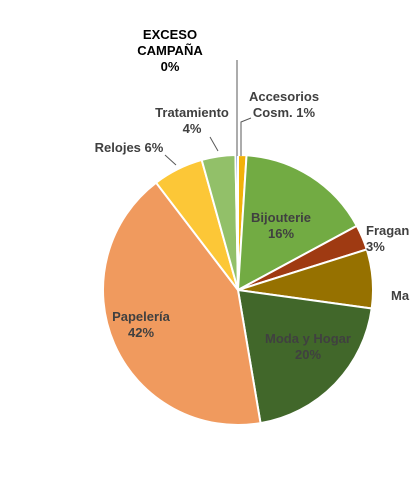 Image resolution: width=410 pixels, height=495 pixels. I want to click on pie-slice-moda-y-hogar, so click(304, 356).